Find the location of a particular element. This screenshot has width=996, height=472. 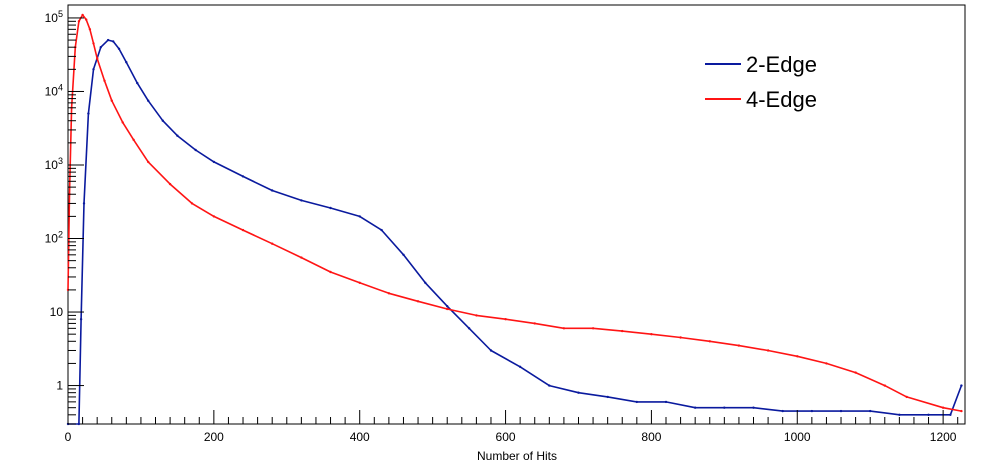

y-tick-label: 10 is located at coordinates (57, 312).